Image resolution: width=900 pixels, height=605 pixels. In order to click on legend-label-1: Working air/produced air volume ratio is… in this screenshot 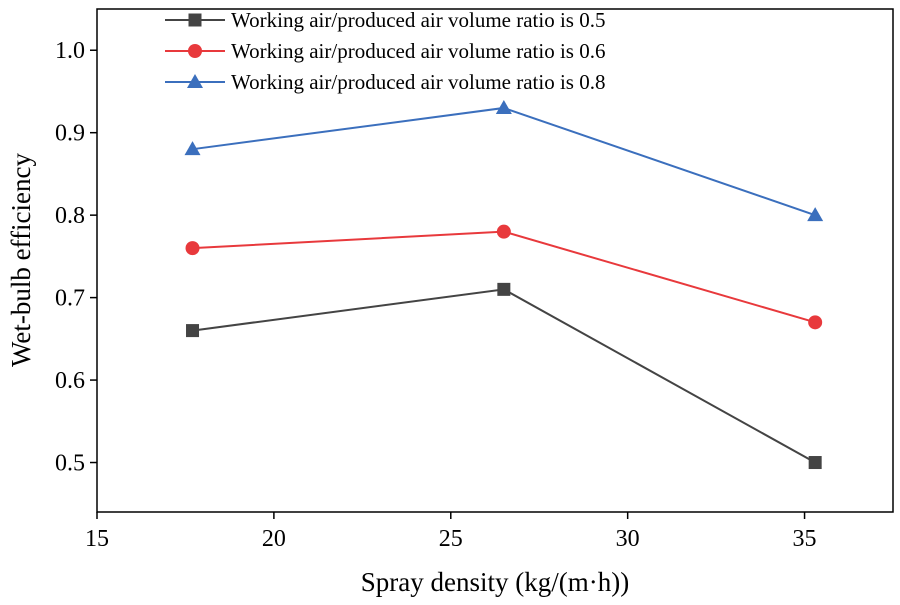, I will do `click(418, 20)`.